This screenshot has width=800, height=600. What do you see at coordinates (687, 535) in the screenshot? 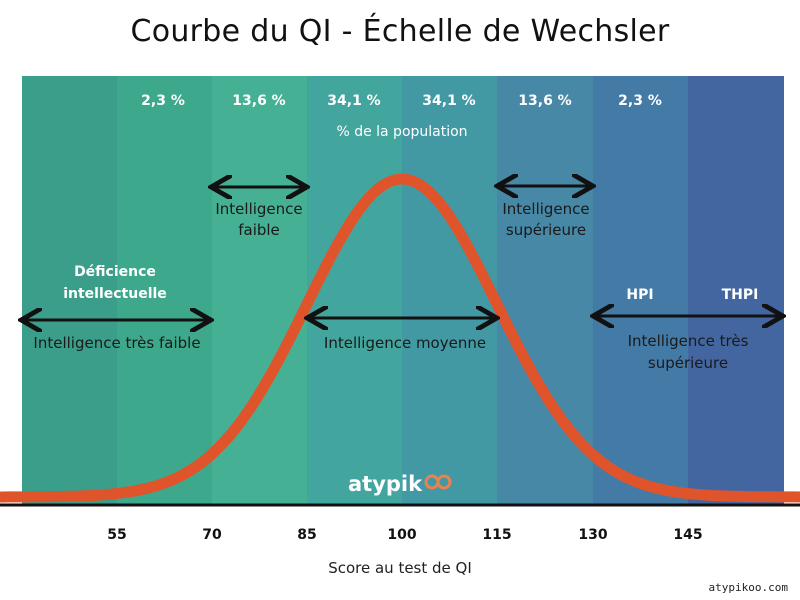
I see `tick-label: 145` at bounding box center [687, 535].